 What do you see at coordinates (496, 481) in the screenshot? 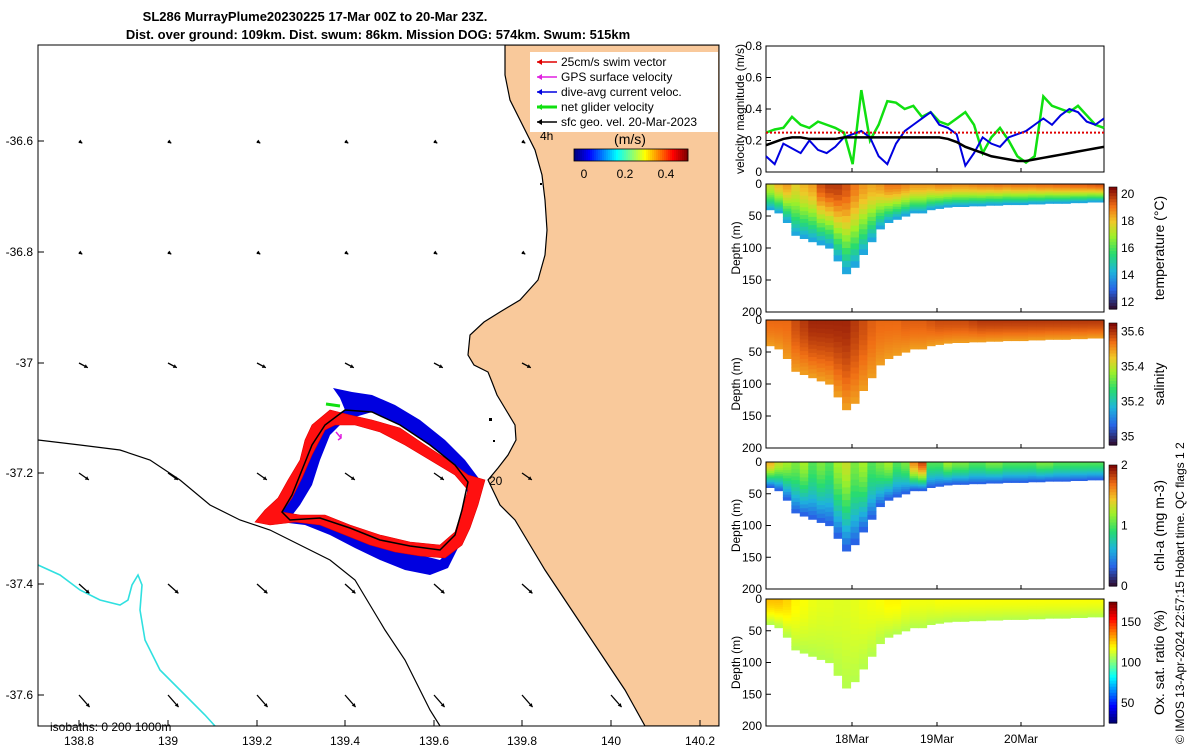
I see `annotation-20: 20` at bounding box center [496, 481].